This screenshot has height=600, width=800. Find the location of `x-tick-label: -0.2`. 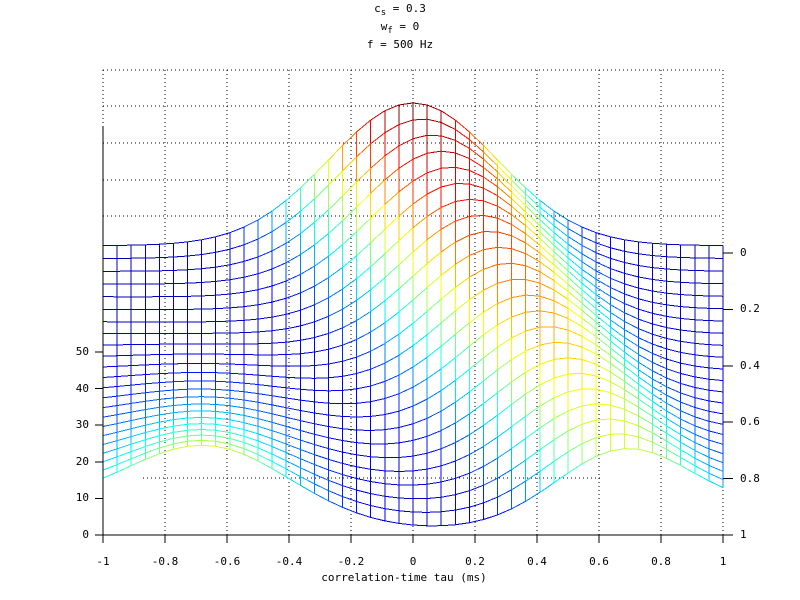

x-tick-label: -0.2 is located at coordinates (351, 561).